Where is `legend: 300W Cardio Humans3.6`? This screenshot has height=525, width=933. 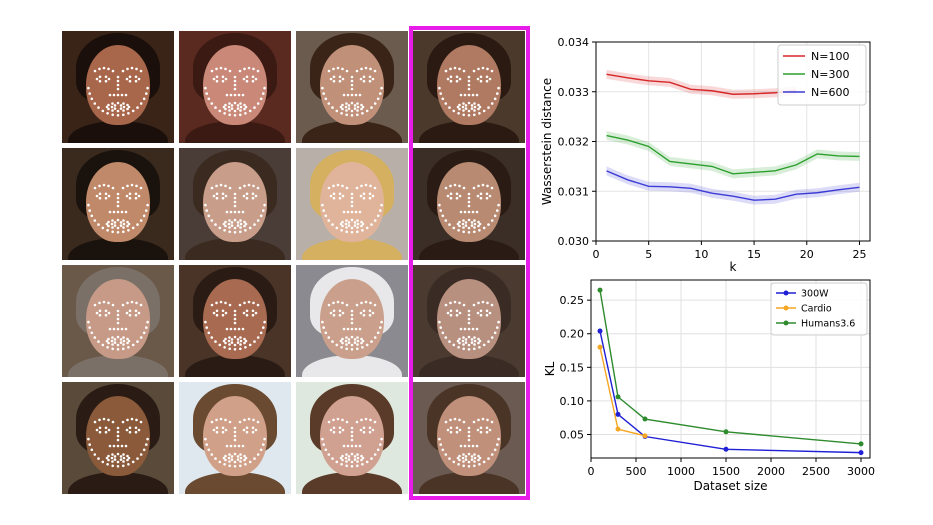
legend: 300W Cardio Humans3.6 is located at coordinates (819, 309).